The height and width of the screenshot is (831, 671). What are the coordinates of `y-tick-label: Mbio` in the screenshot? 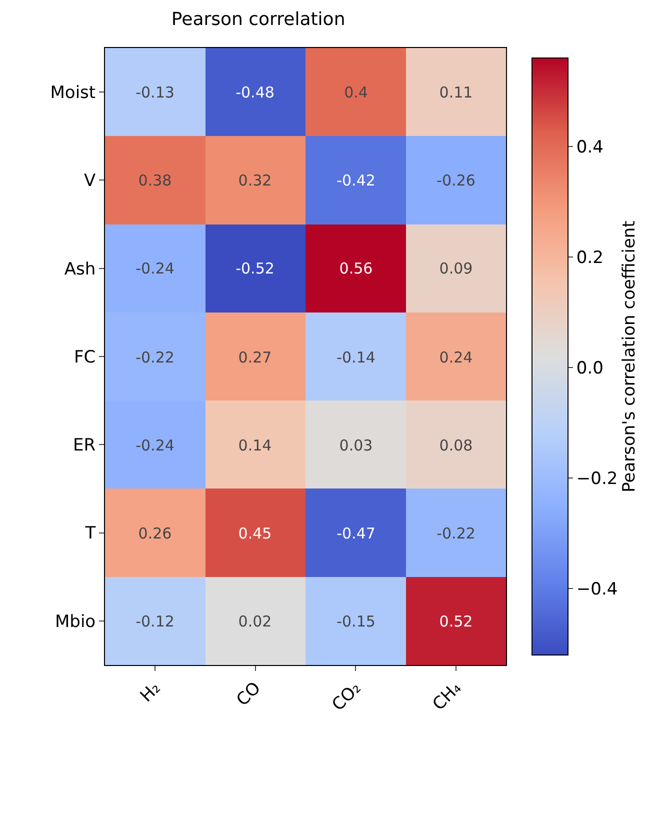 It's located at (75, 622).